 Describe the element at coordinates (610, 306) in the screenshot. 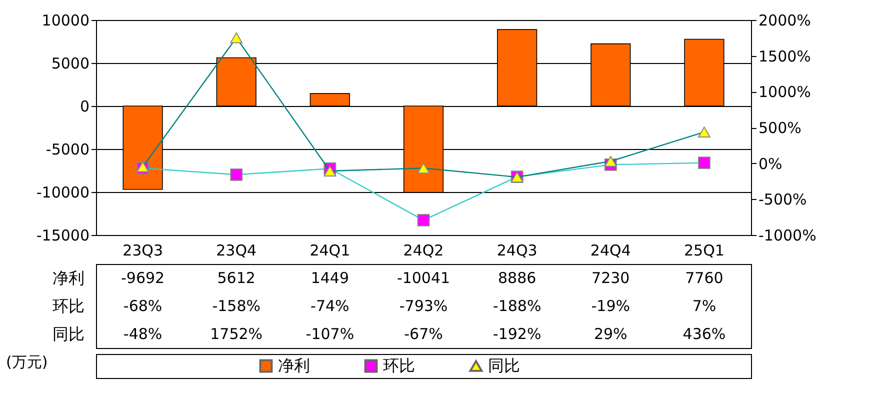

I see `data-label: -19%` at that location.